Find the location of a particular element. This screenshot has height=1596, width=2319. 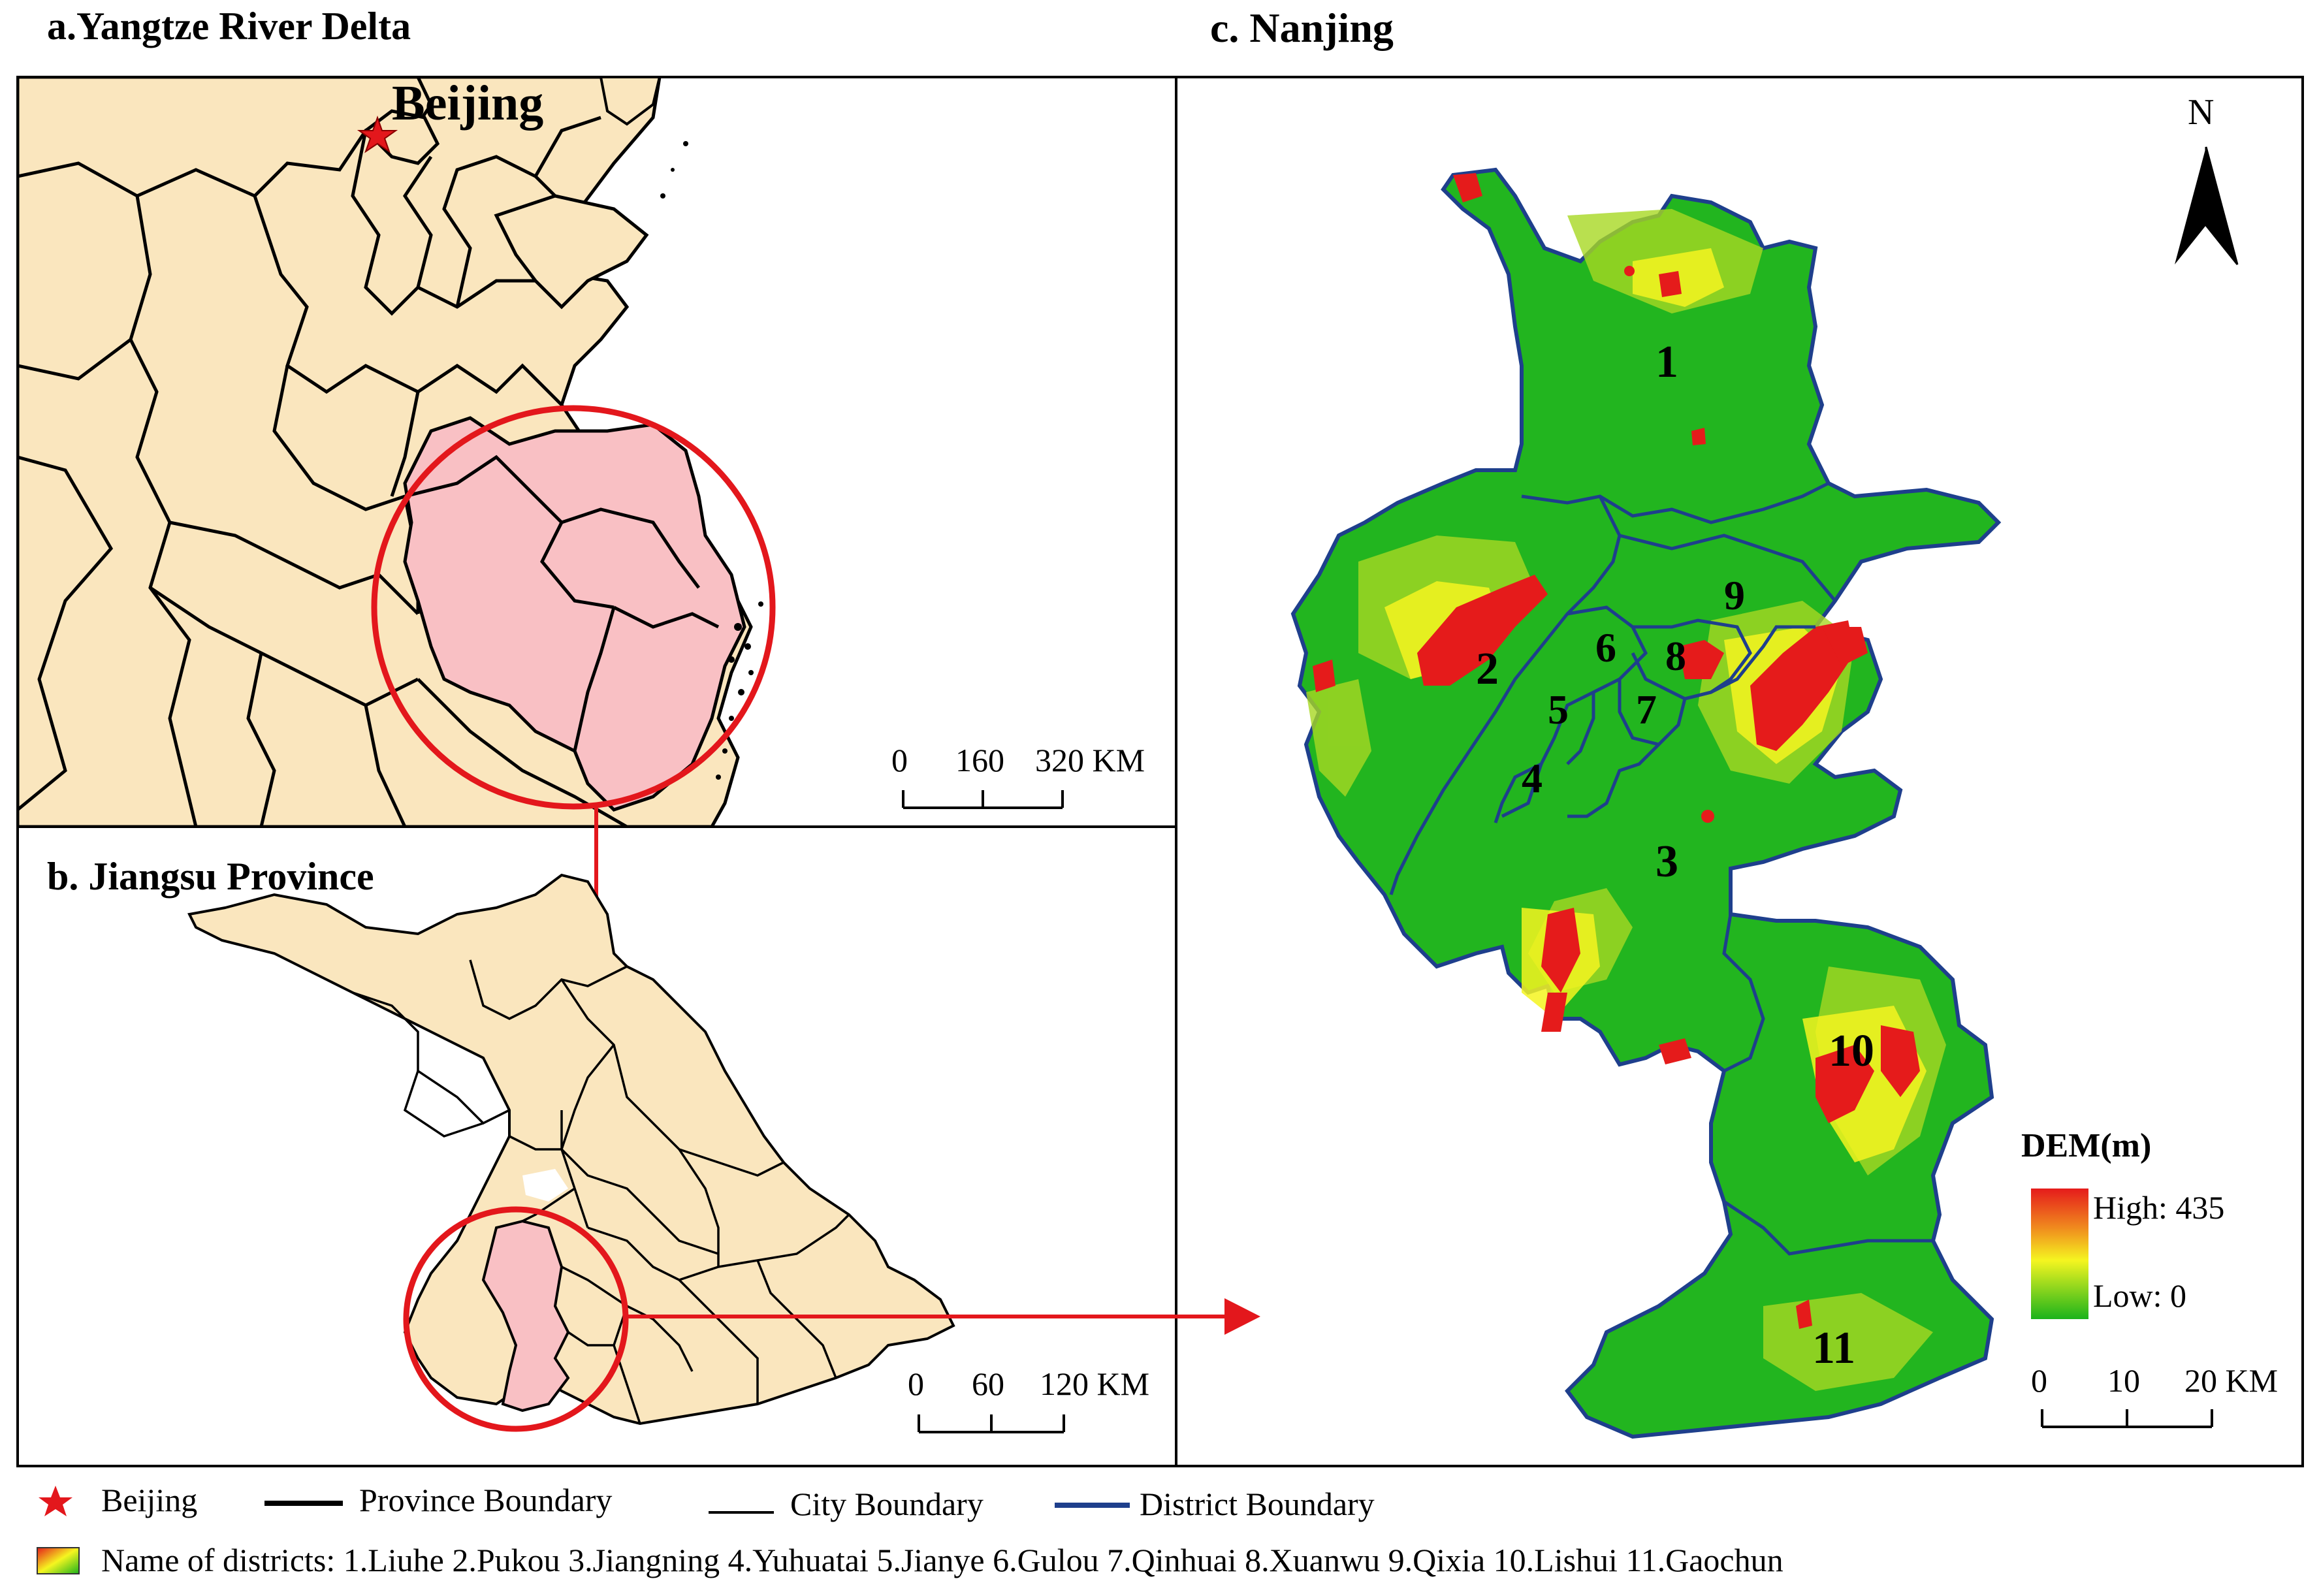

panel-b-city-boundaries is located at coordinates (601, 1191).